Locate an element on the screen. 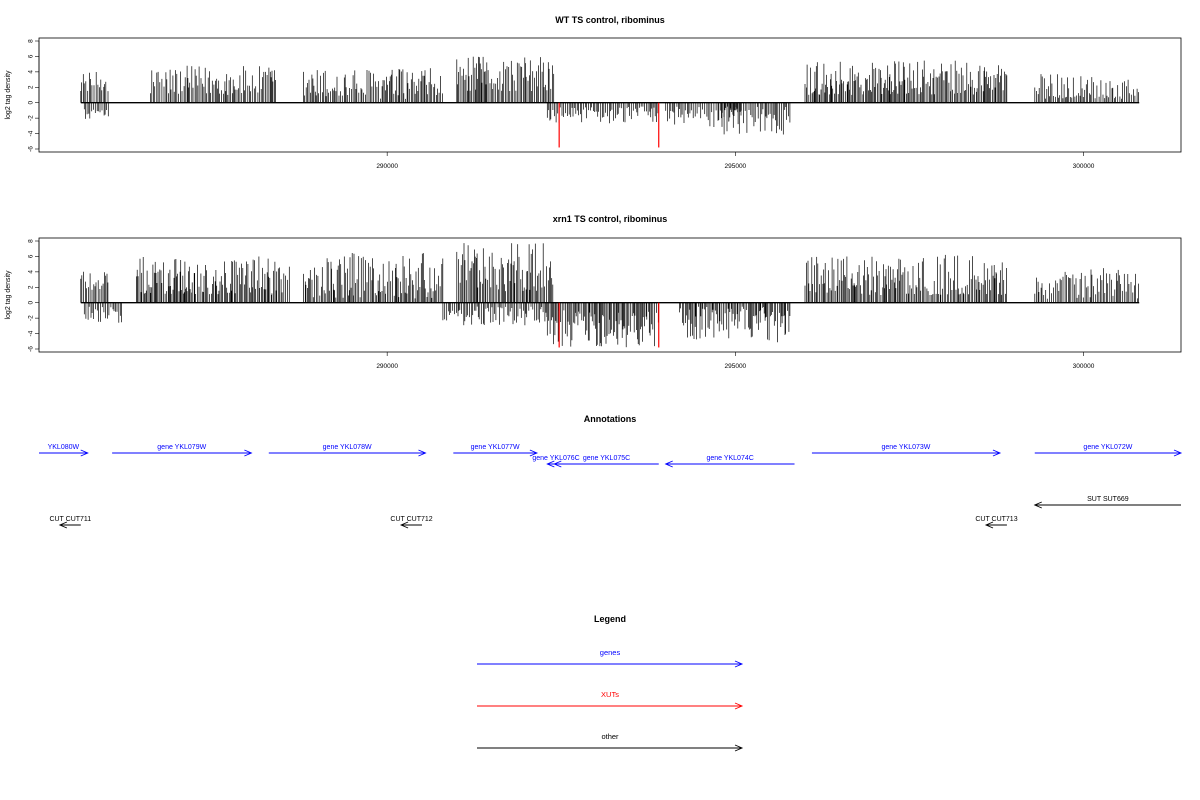 The height and width of the screenshot is (800, 1200). legend-items: genes XUTs other is located at coordinates (610, 700).